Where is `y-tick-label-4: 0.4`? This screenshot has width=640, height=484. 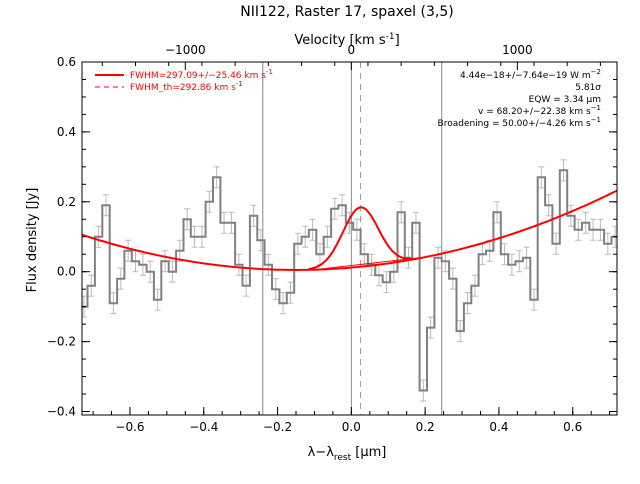 y-tick-label-4: 0.4 is located at coordinates (66, 132).